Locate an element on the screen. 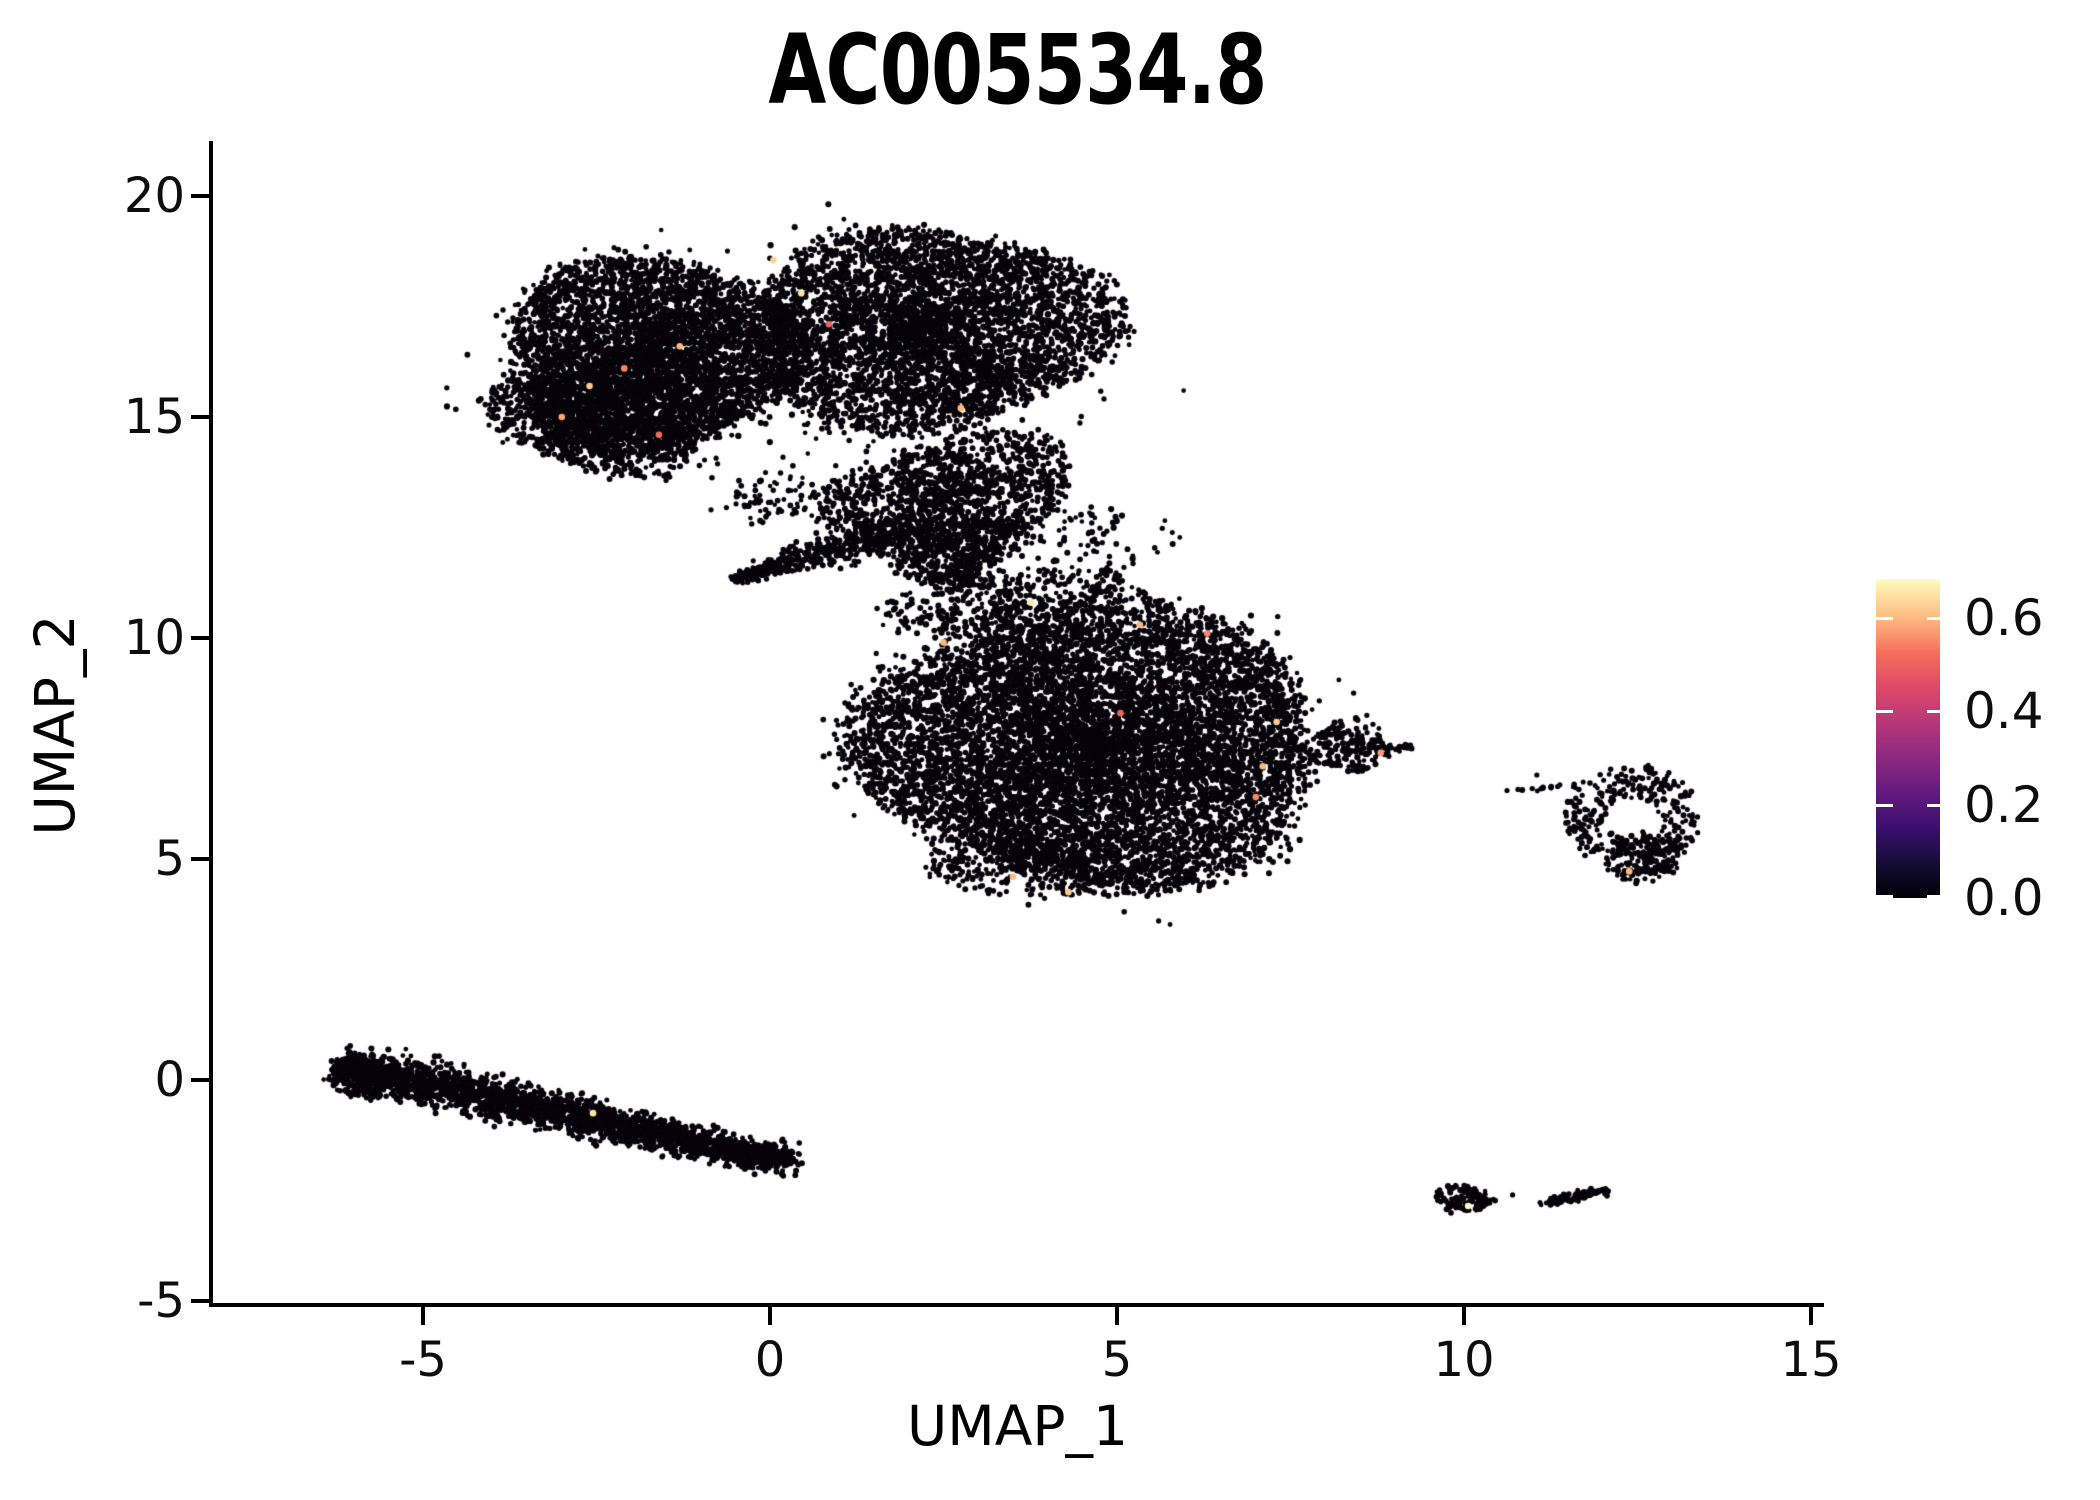 The height and width of the screenshot is (1500, 2100). y-axis-title: UMAP_2 is located at coordinates (55, 725).